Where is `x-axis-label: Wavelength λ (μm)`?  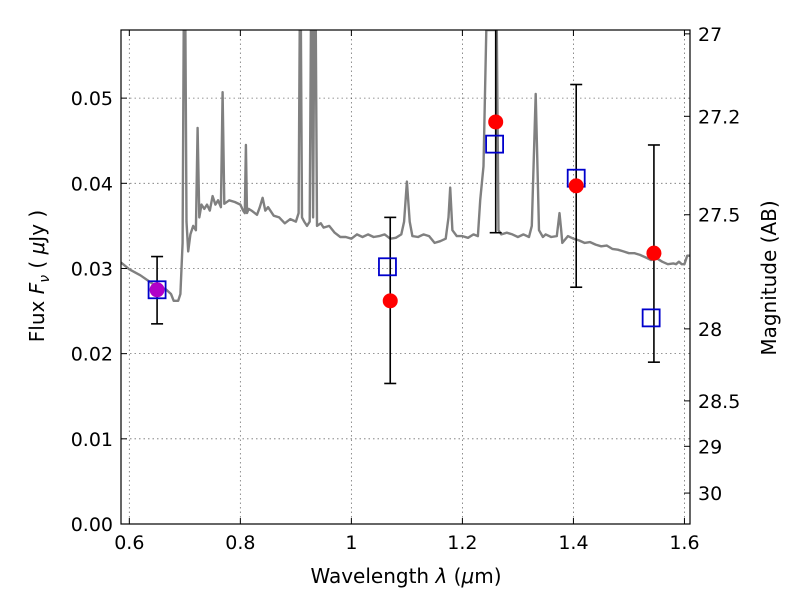 x-axis-label: Wavelength λ (μm) is located at coordinates (405, 576).